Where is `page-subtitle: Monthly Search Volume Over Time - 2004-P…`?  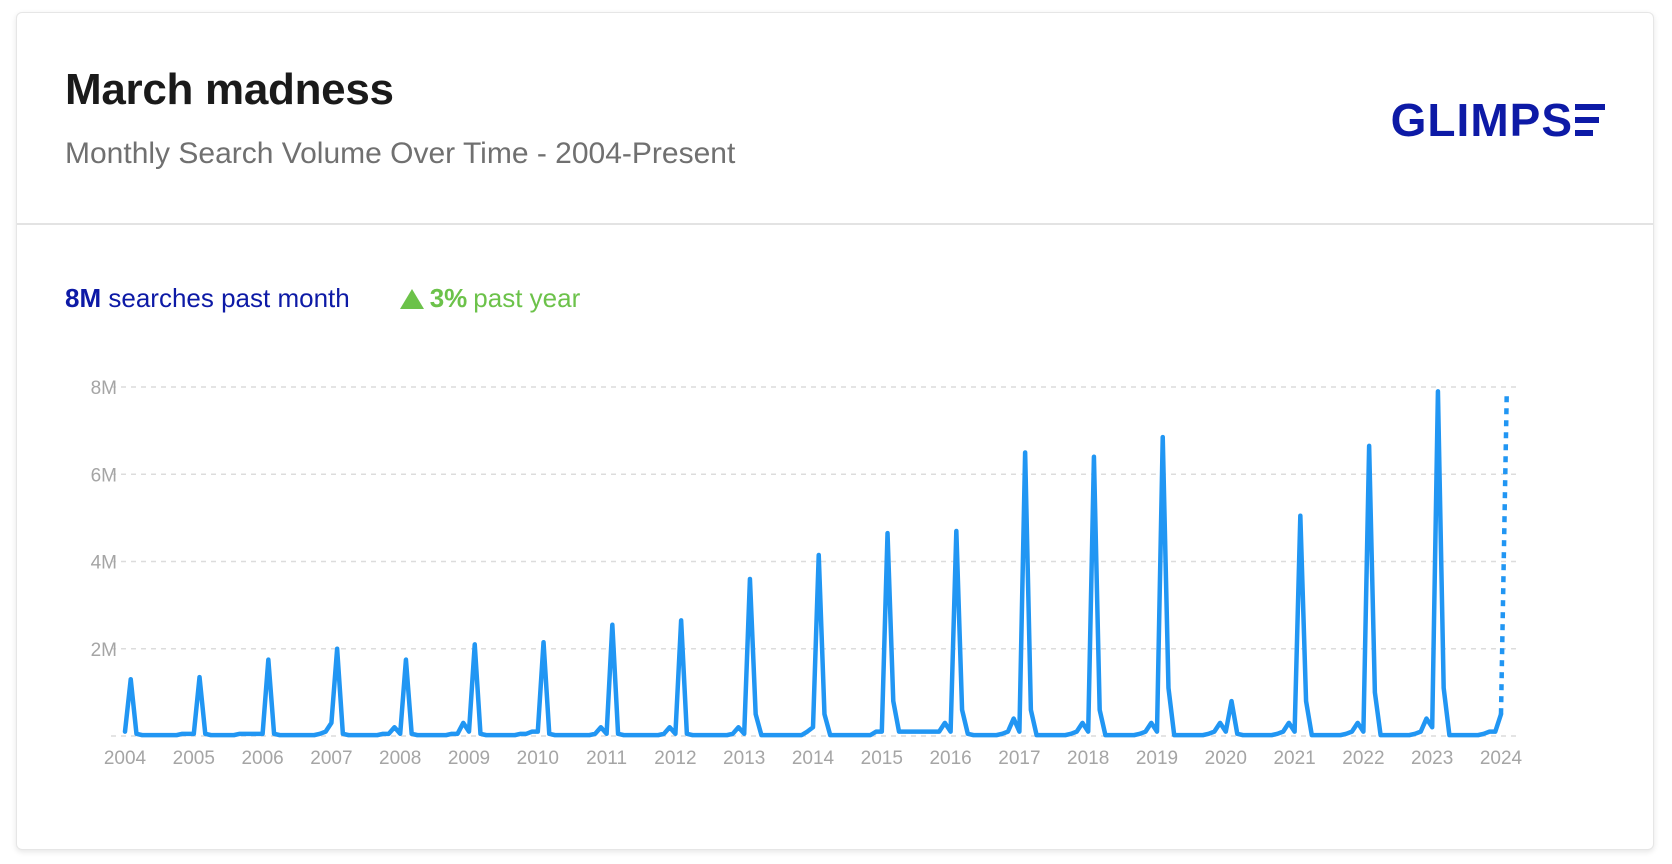 page-subtitle: Monthly Search Volume Over Time - 2004-P… is located at coordinates (400, 153).